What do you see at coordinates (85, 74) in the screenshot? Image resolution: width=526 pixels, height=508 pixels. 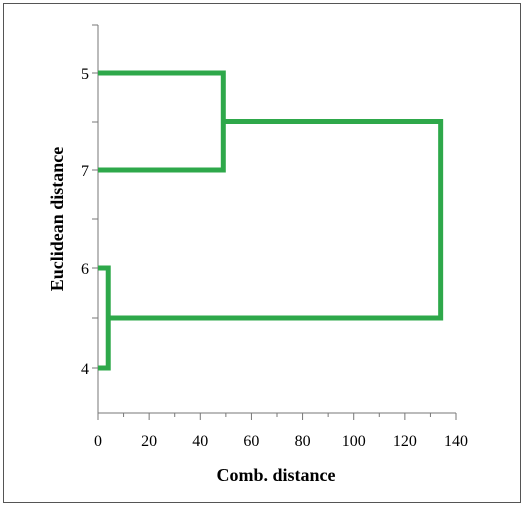 I see `y-tick-label: 5` at bounding box center [85, 74].